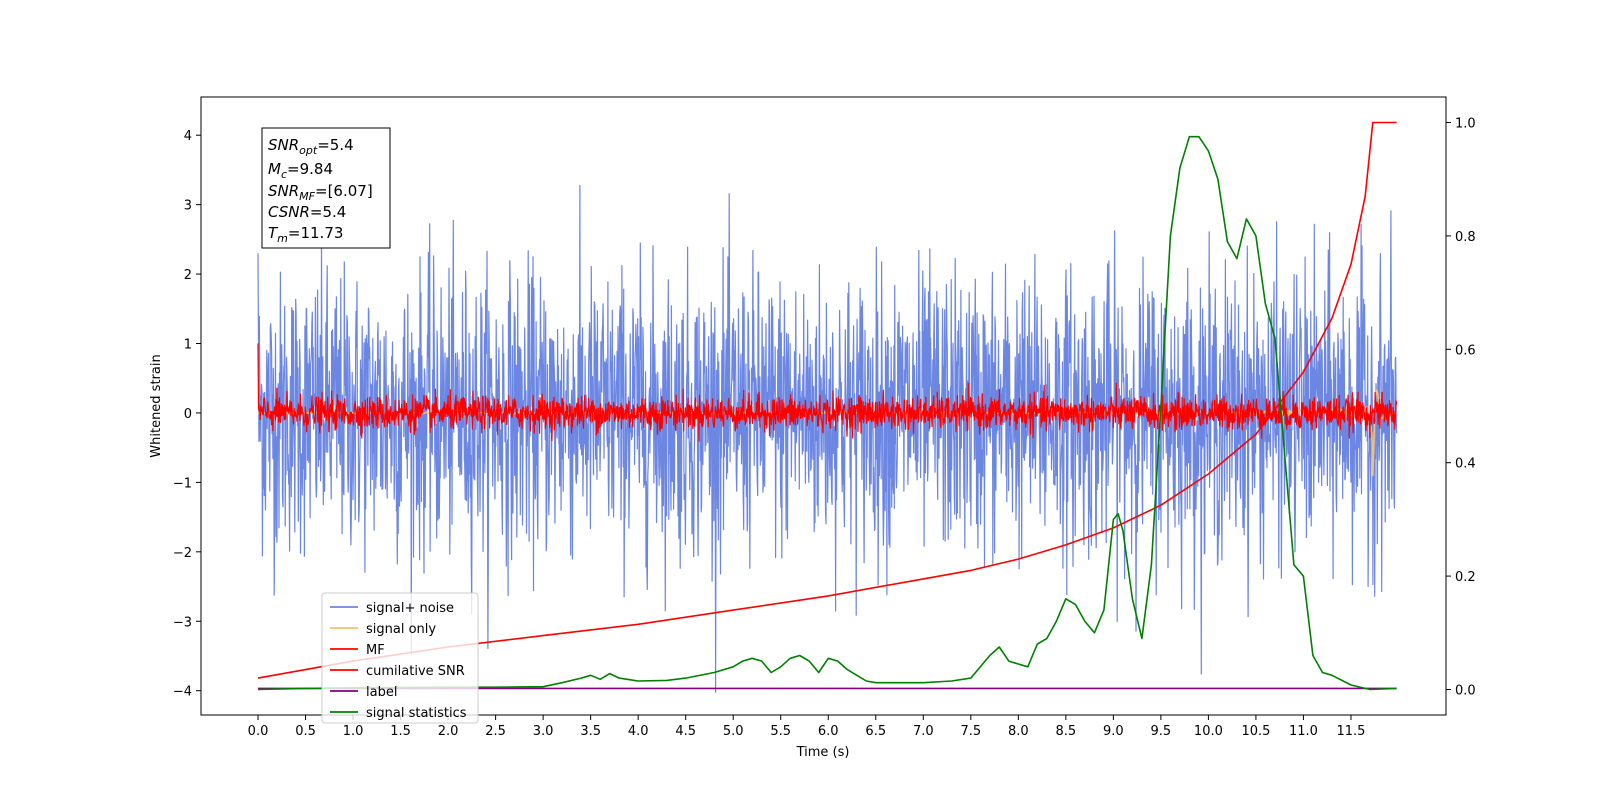 The image size is (1600, 804). Describe the element at coordinates (638, 731) in the screenshot. I see `x-tick-label: 4.0` at that location.